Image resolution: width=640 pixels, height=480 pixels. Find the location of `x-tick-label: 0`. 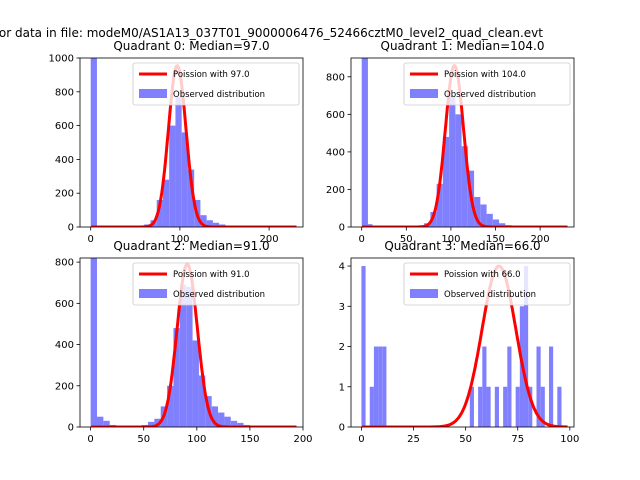

x-tick-label: 0 is located at coordinates (90, 439).